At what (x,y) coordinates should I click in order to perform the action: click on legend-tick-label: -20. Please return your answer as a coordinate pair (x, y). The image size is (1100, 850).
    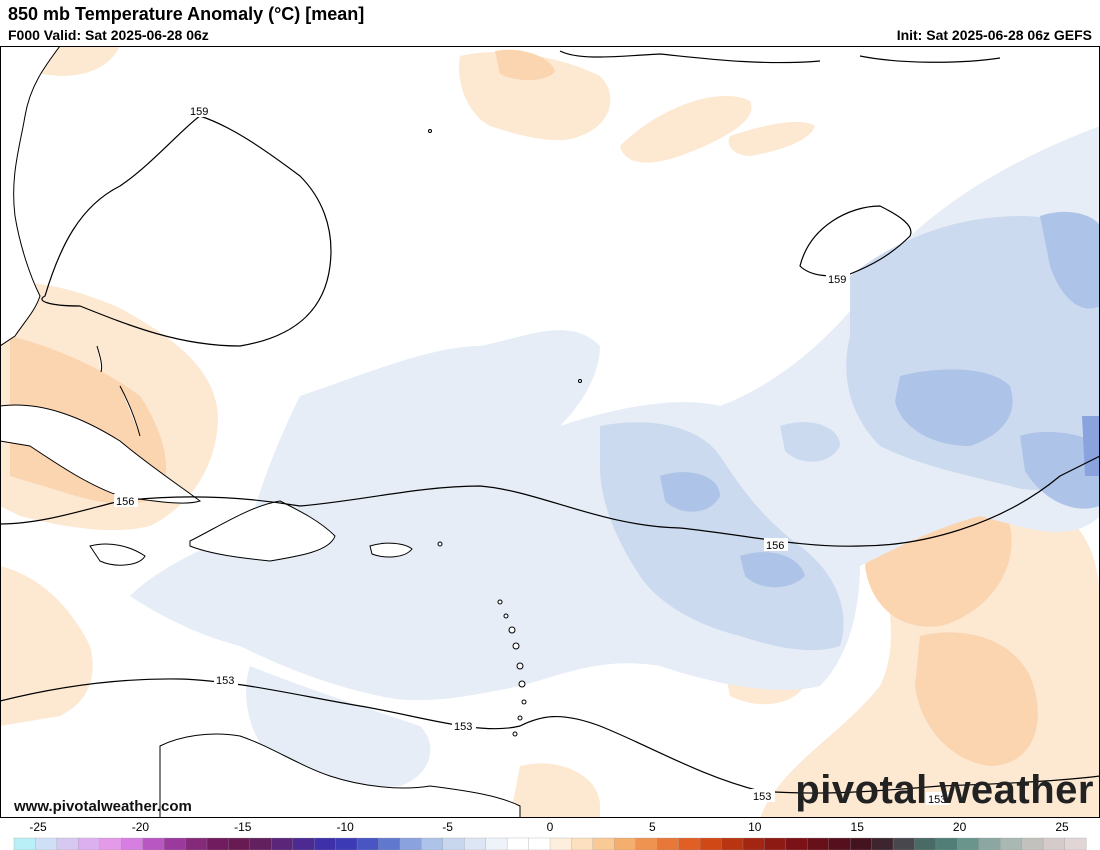
    Looking at the image, I should click on (141, 827).